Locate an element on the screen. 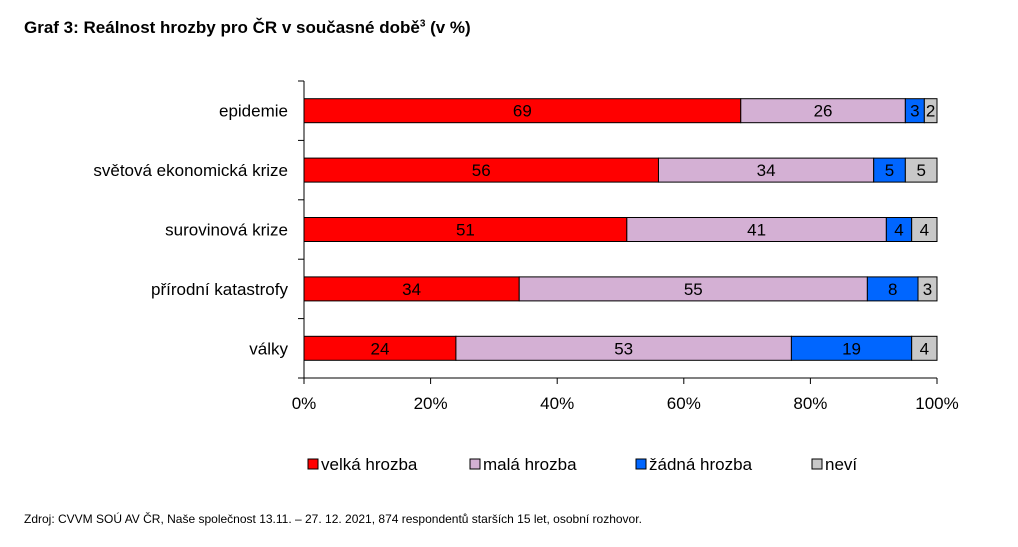  chart-title-footnote-mark: 3 is located at coordinates (422, 24).